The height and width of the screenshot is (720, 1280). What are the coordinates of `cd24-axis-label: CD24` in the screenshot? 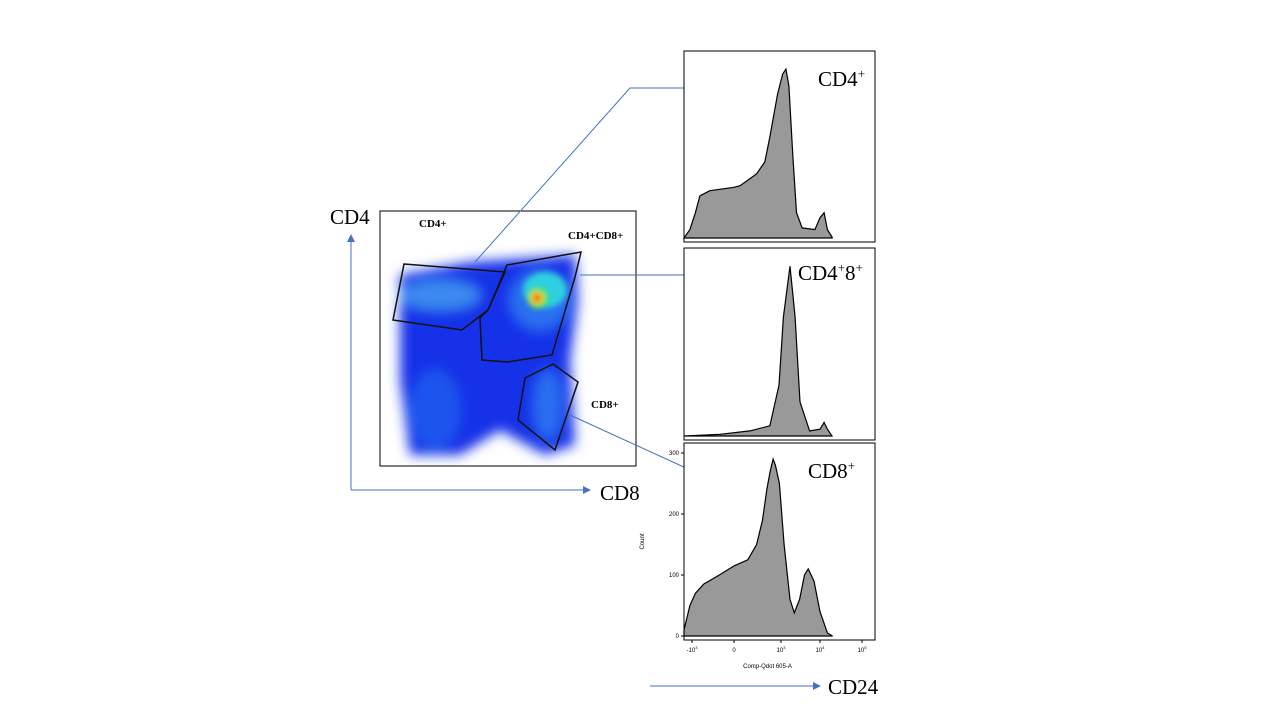 It's located at (853, 687).